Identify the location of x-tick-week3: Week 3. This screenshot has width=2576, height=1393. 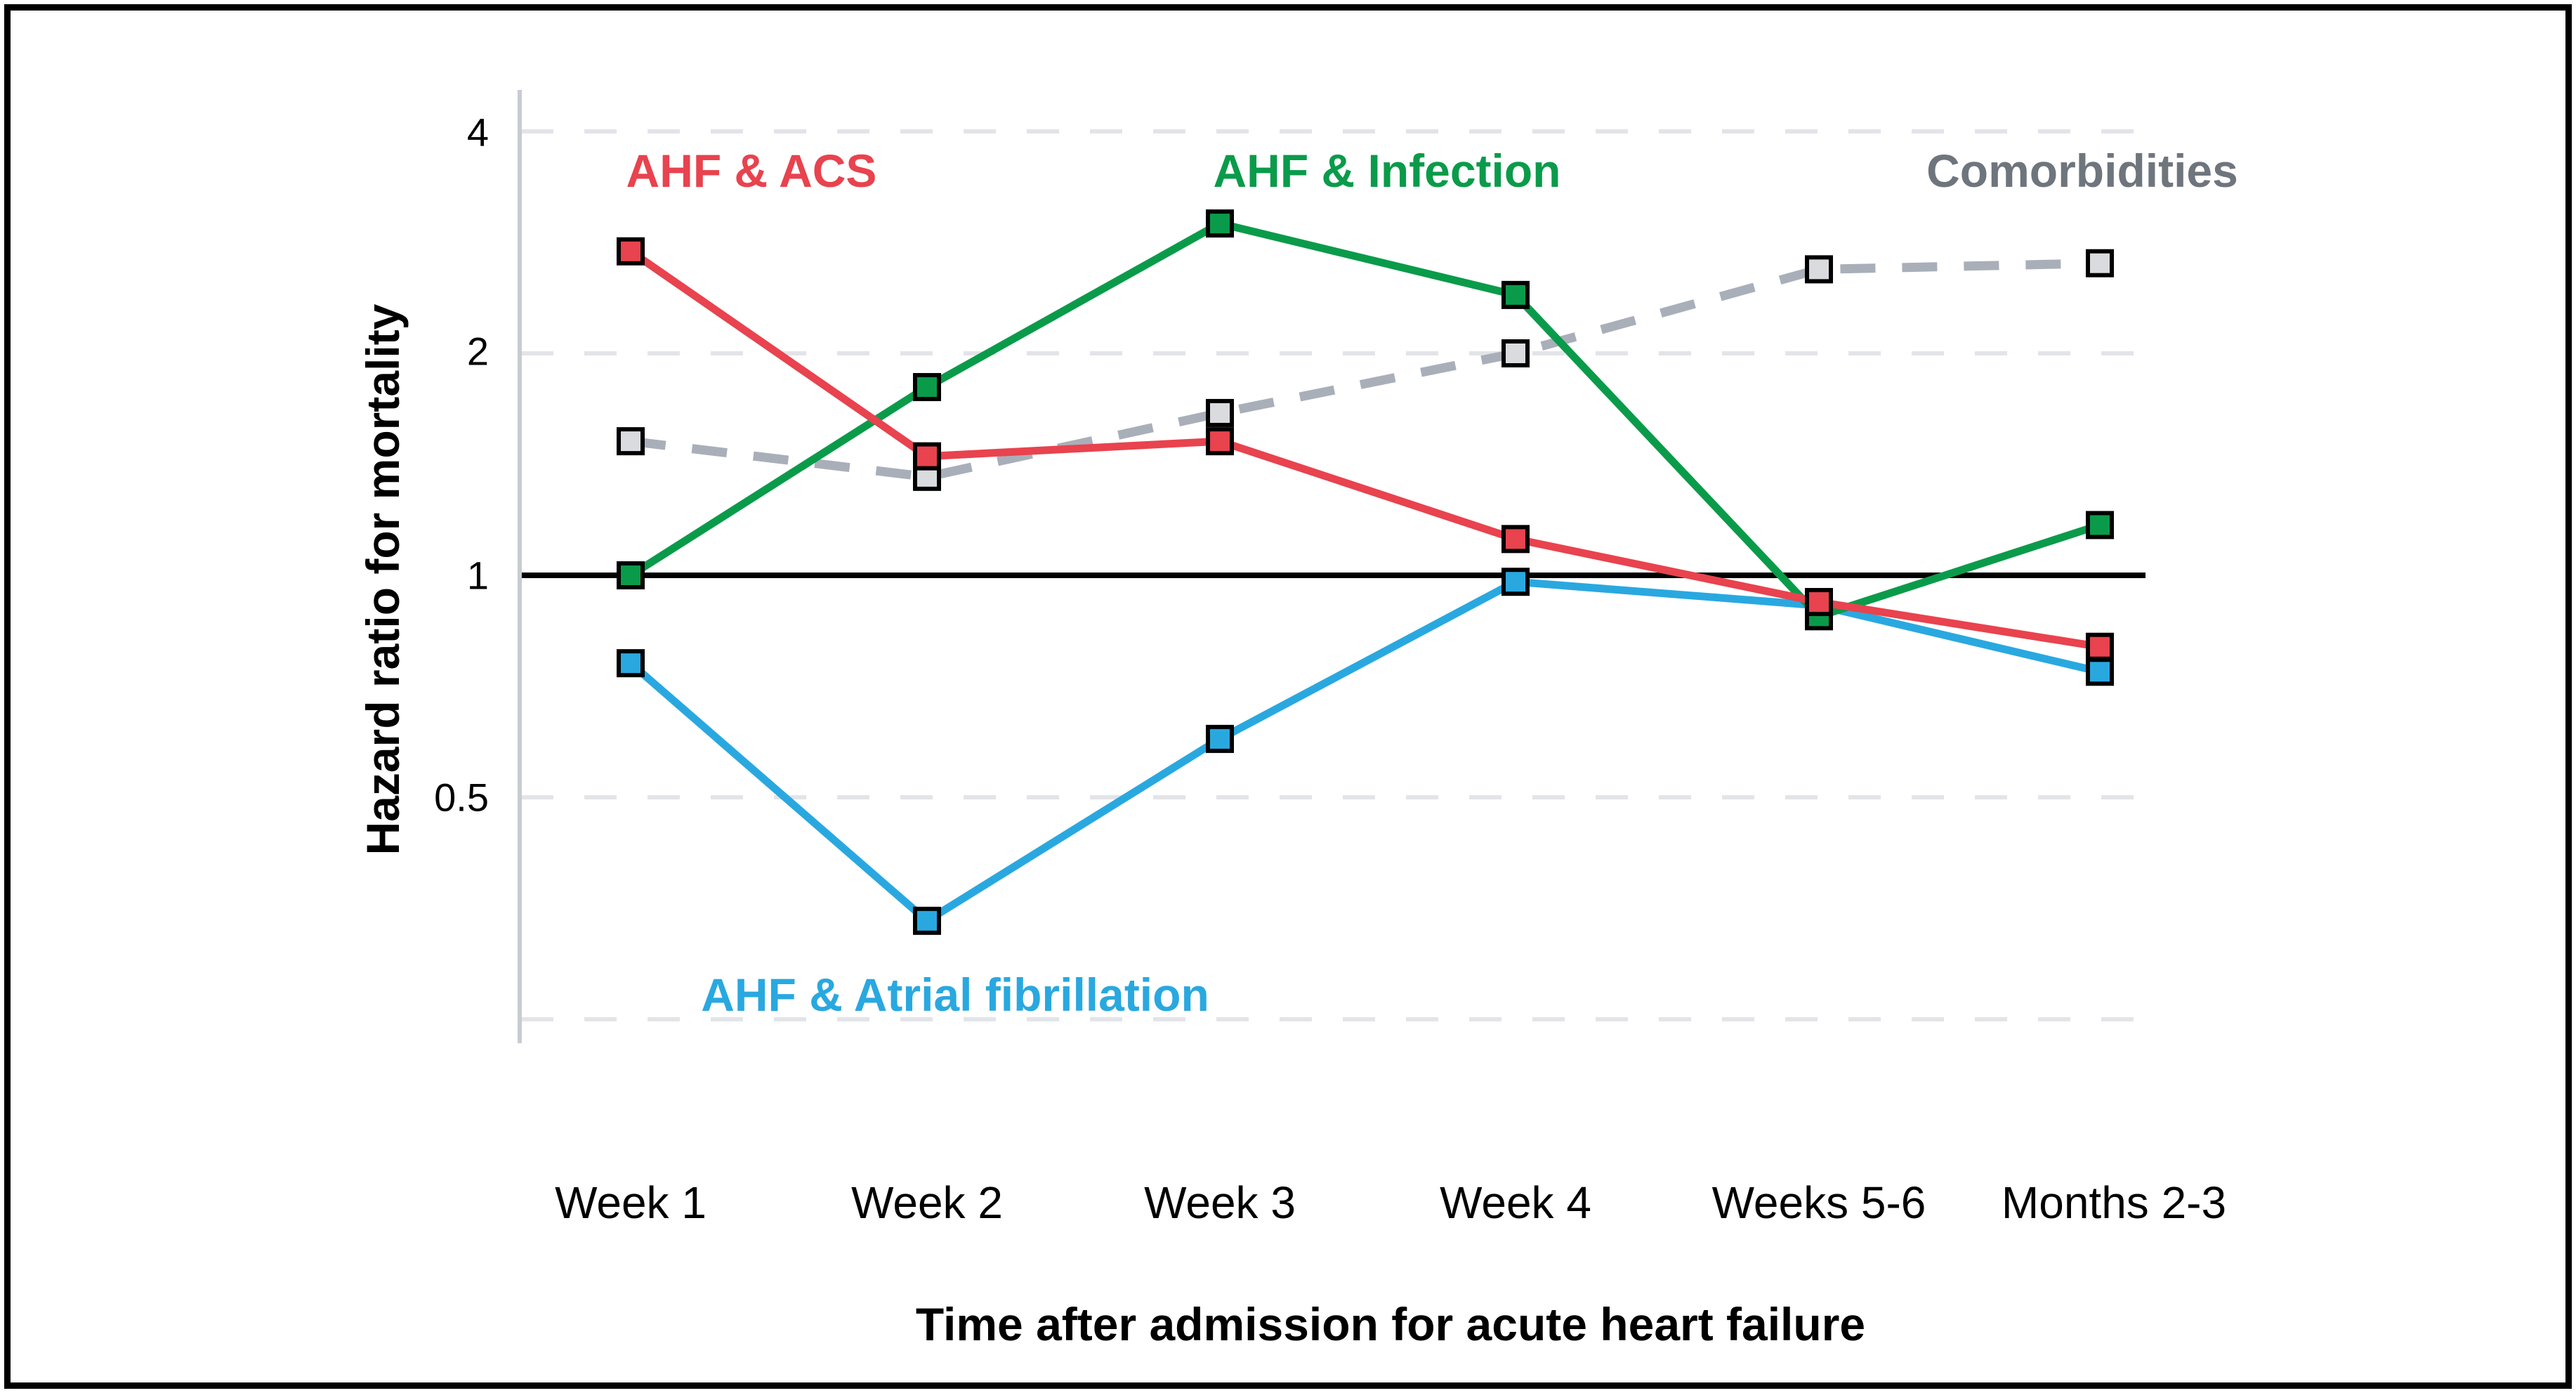
(1220, 1202).